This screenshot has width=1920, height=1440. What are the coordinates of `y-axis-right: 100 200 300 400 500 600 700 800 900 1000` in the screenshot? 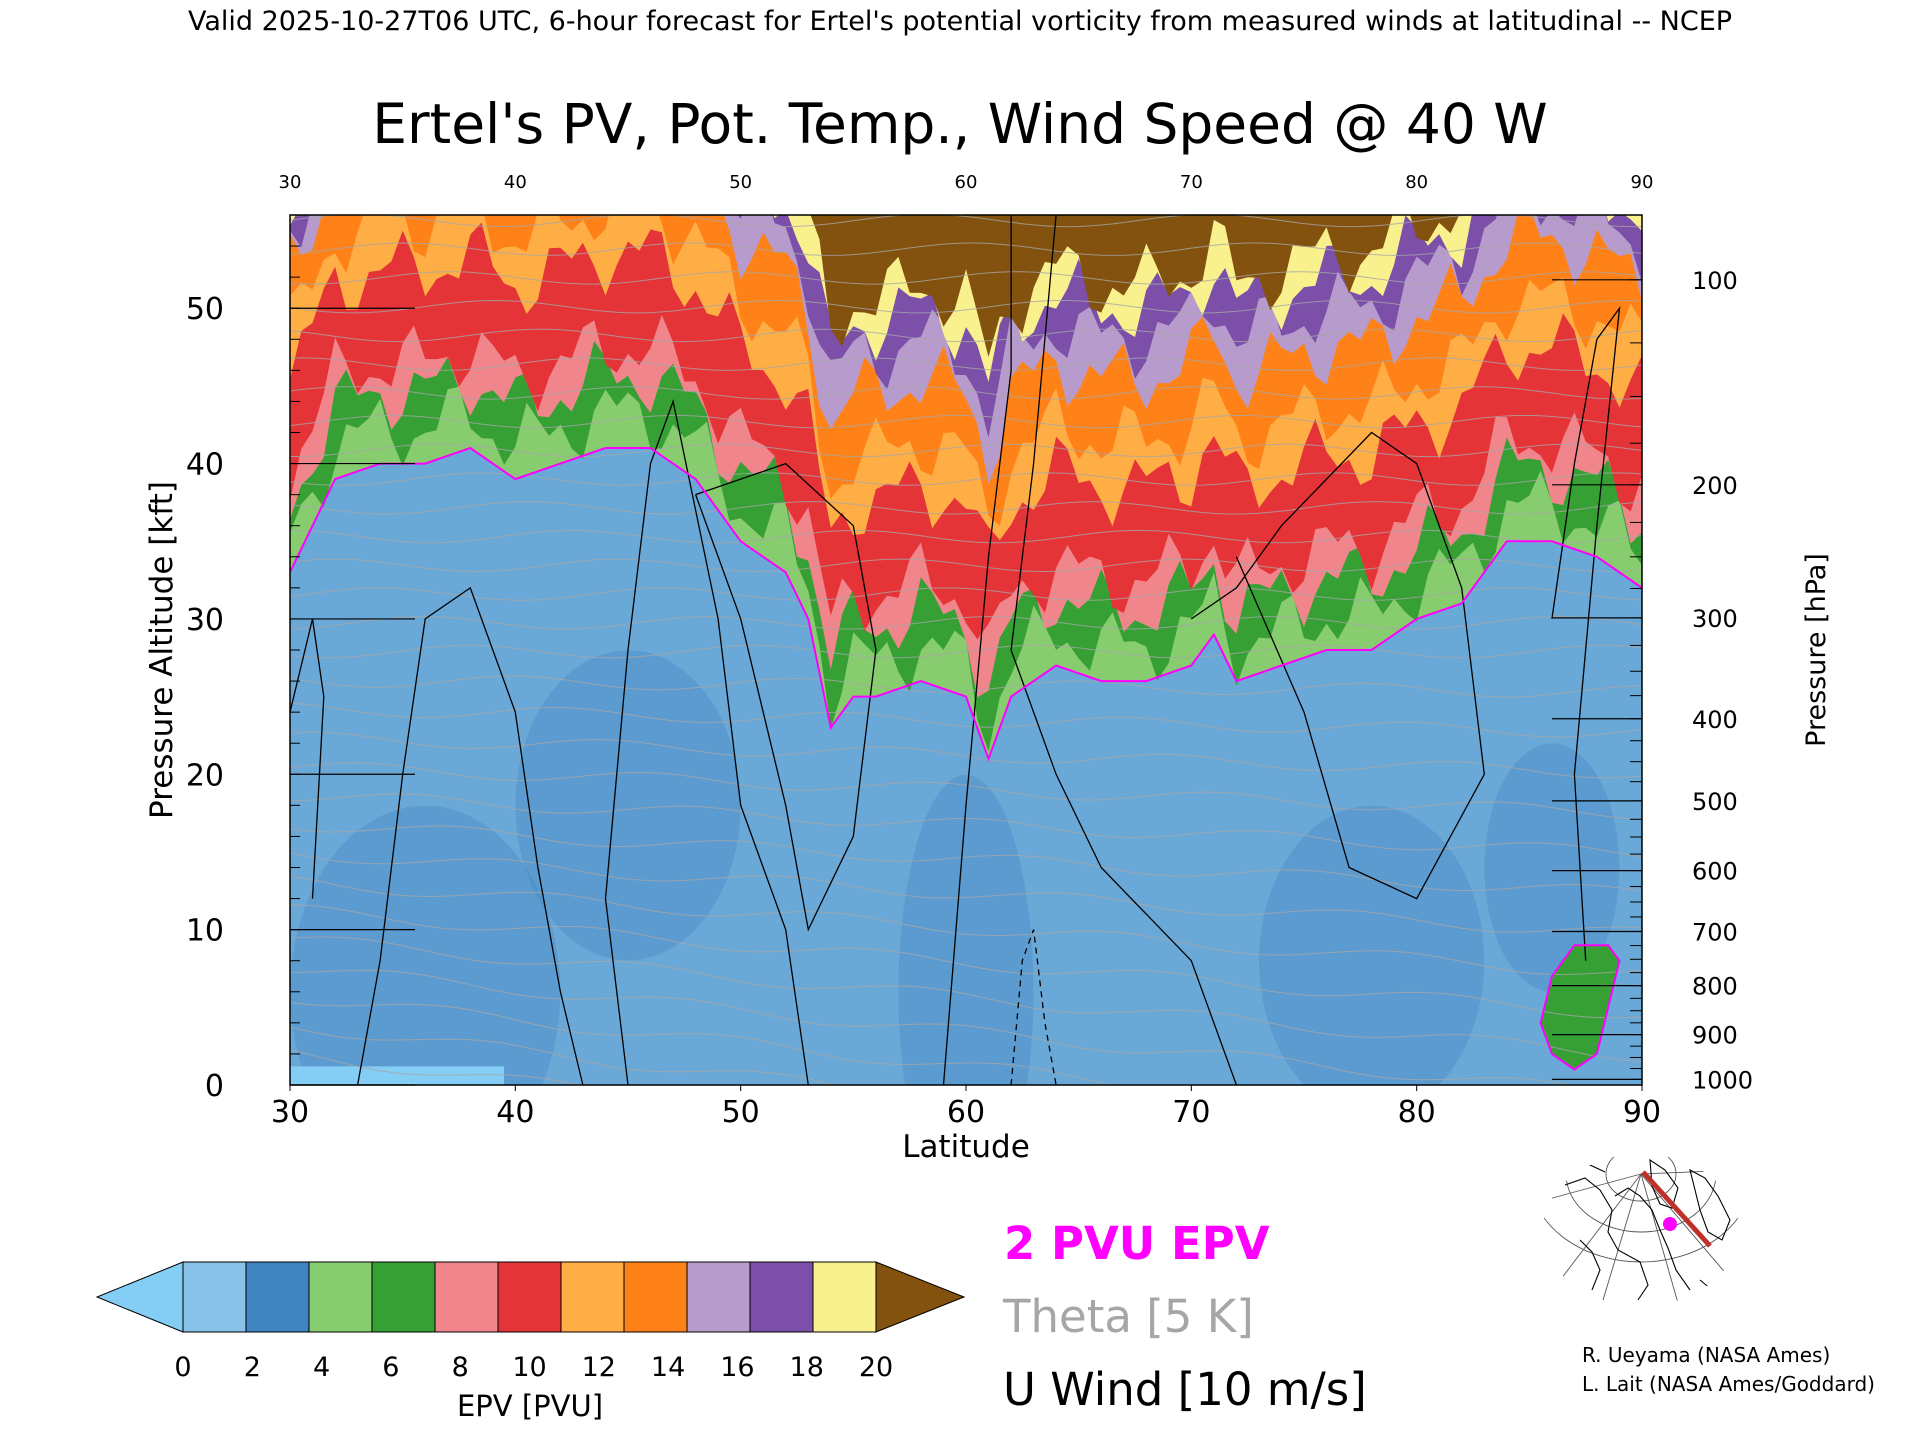 It's located at (1652, 680).